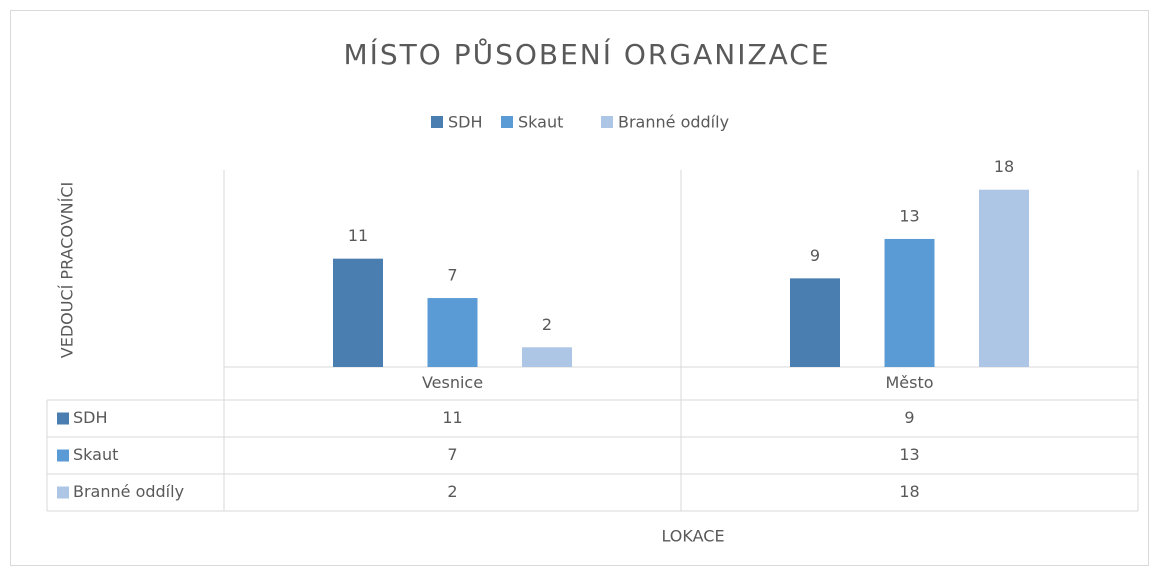 Image resolution: width=1160 pixels, height=581 pixels. What do you see at coordinates (67, 270) in the screenshot?
I see `y-axis-title: VEDOUCÍ PRACOVNÍCI` at bounding box center [67, 270].